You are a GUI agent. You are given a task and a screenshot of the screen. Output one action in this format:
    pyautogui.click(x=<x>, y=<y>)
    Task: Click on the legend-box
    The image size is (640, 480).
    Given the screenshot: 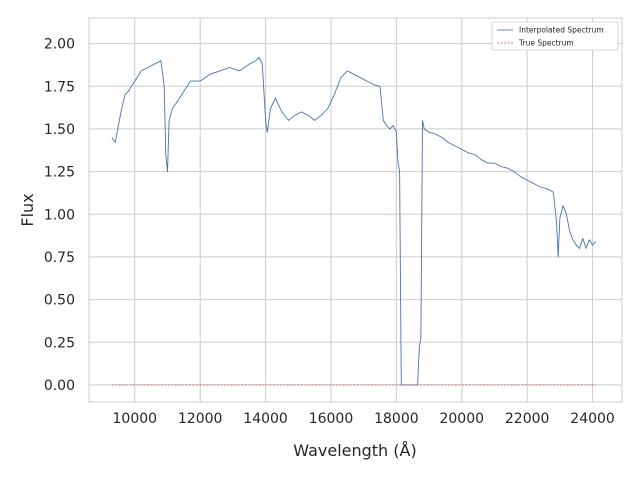 What is the action you would take?
    pyautogui.click(x=555, y=36)
    